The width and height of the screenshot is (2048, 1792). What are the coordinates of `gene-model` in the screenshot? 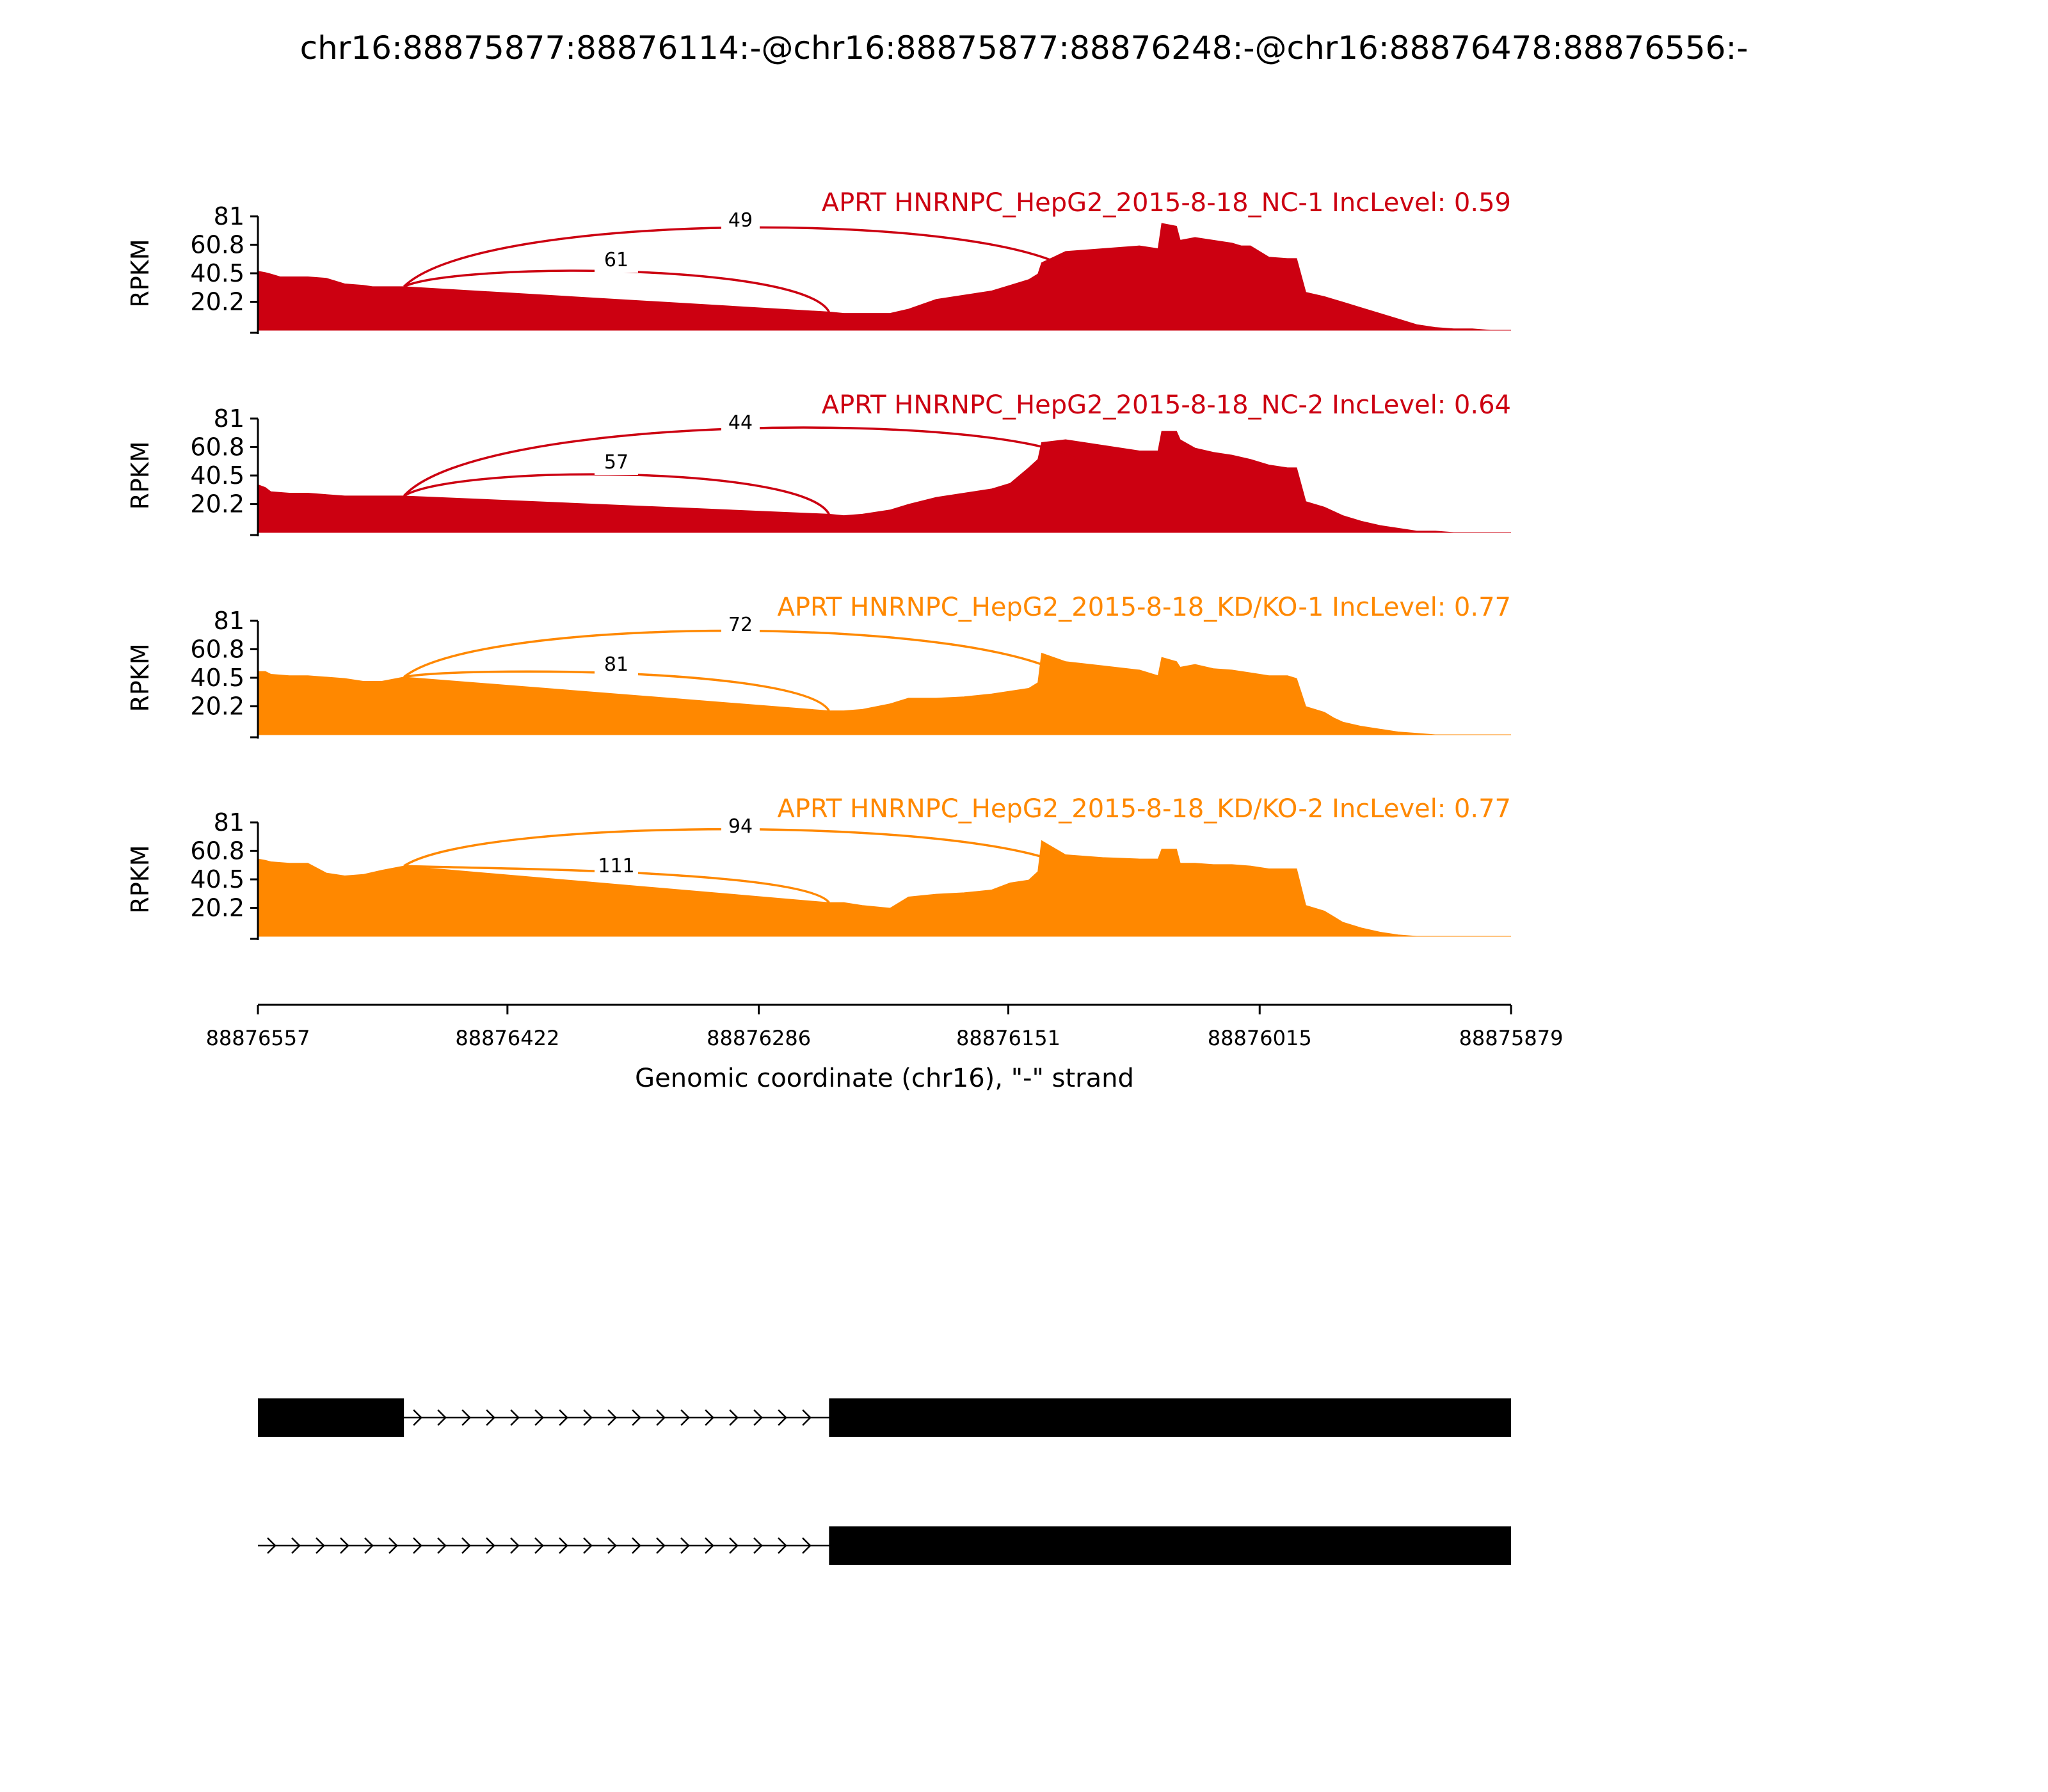 It's located at (884, 1481).